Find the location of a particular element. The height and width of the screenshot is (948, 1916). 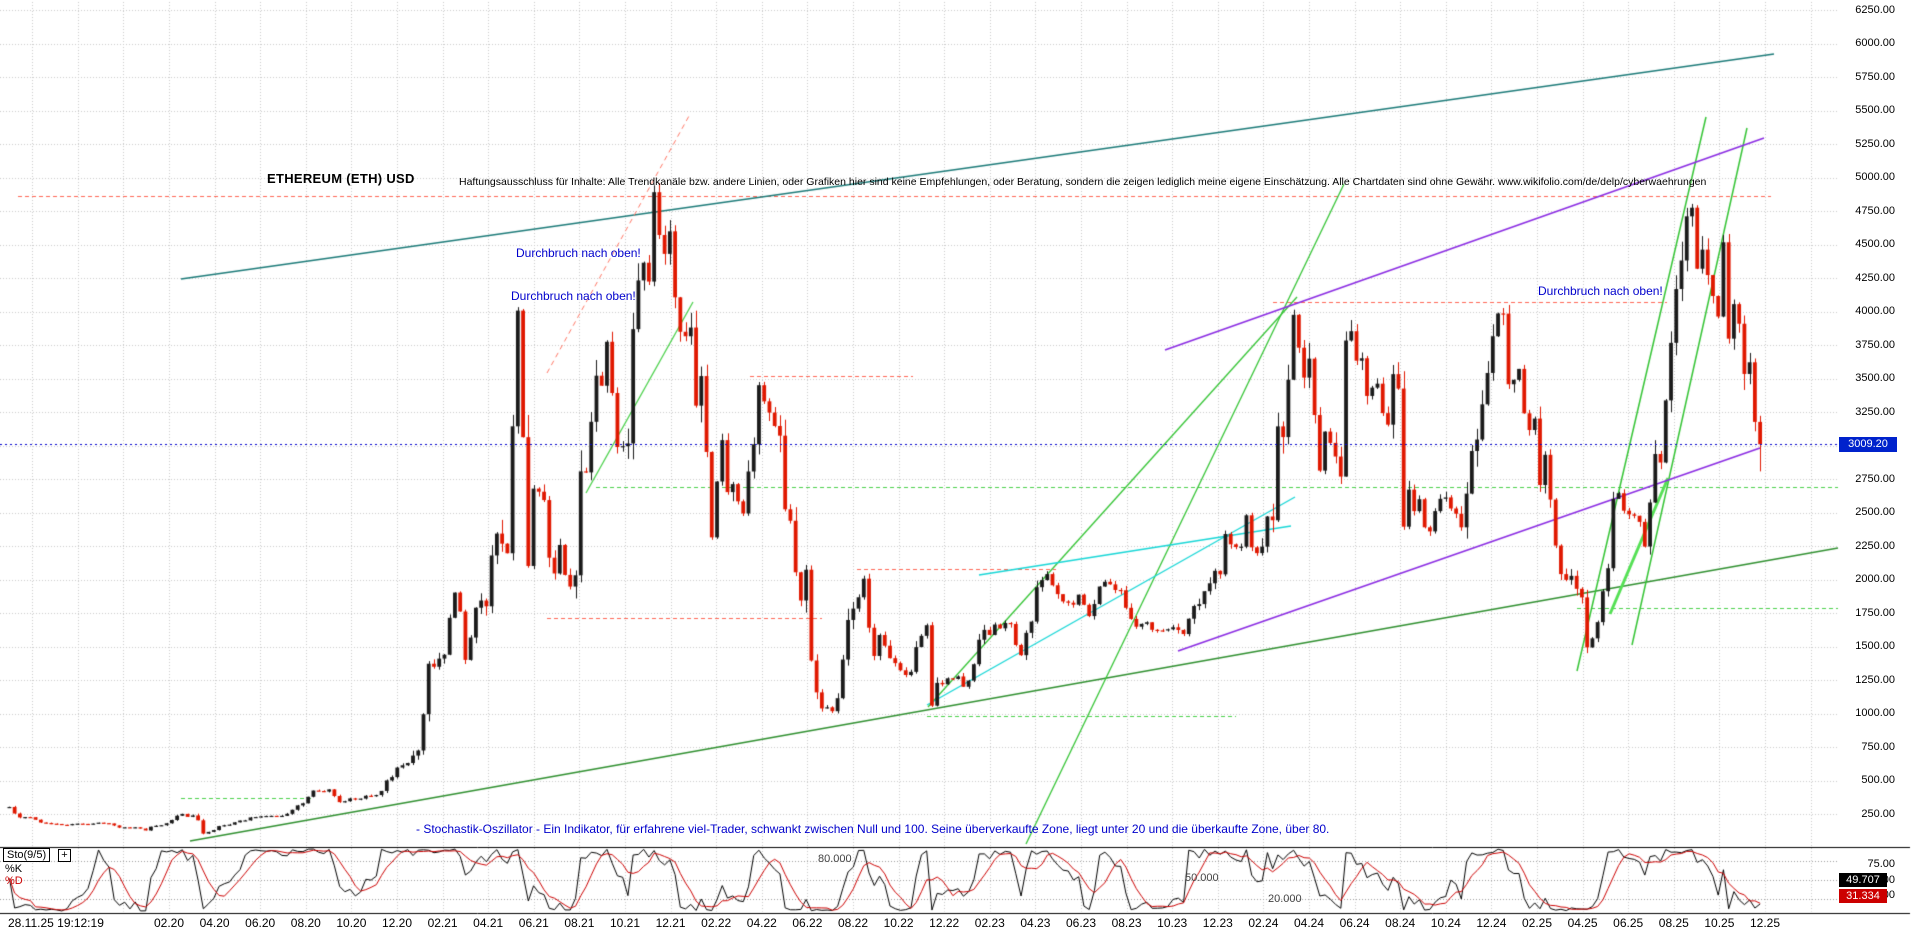

price-axis-label: 1000.00 is located at coordinates (1875, 713).